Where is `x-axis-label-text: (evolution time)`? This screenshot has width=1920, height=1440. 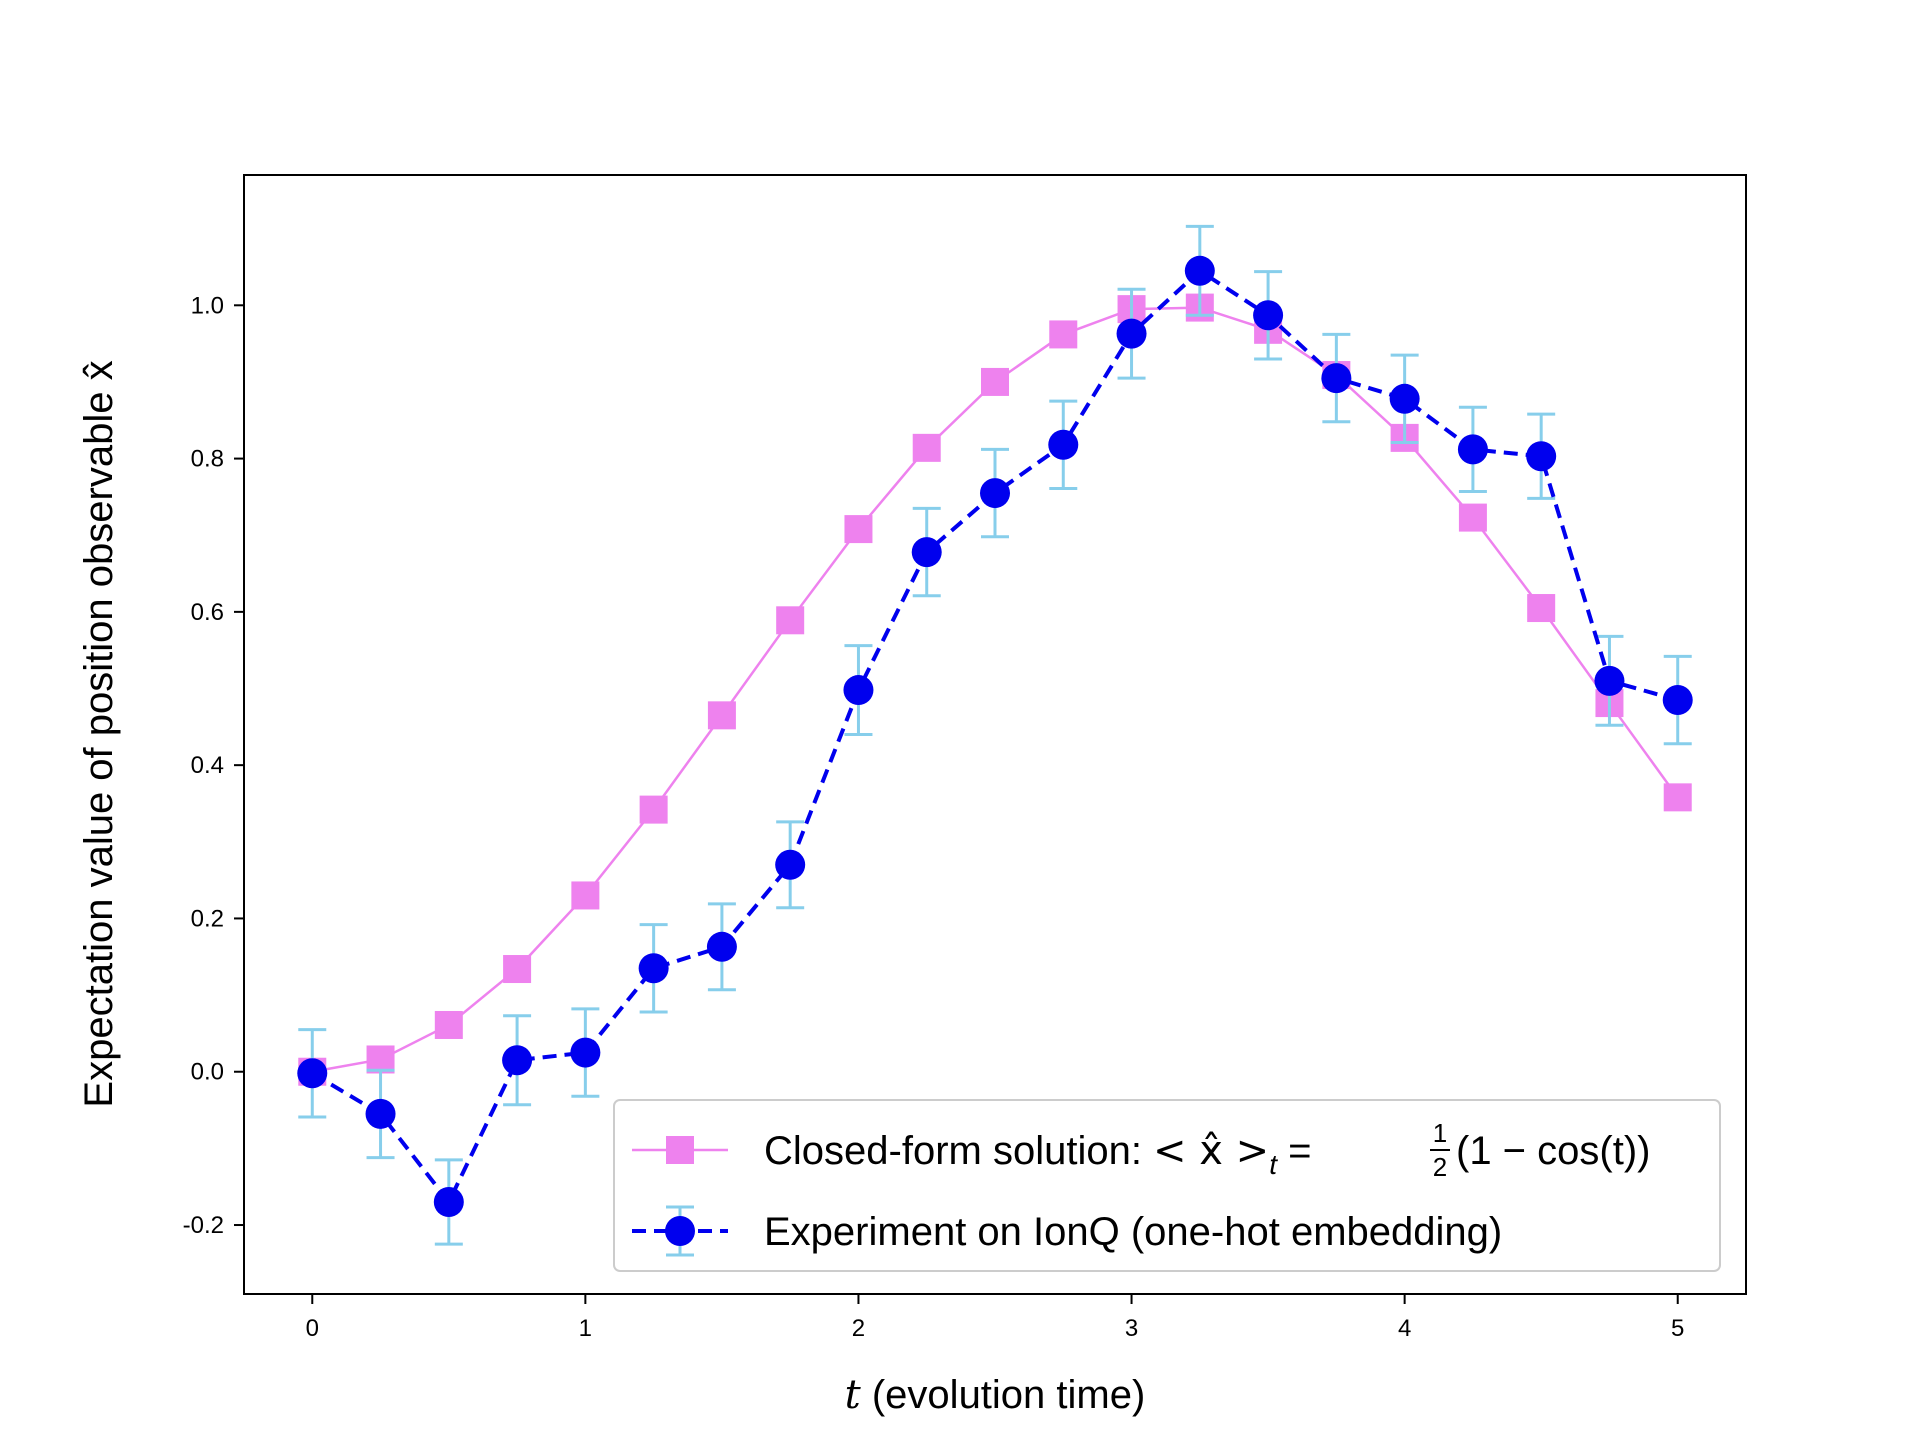
x-axis-label-text: (evolution time) is located at coordinates (1003, 1395).